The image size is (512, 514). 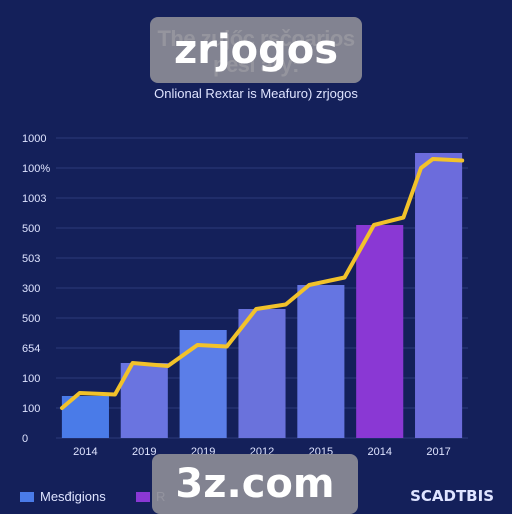 What do you see at coordinates (256, 50) in the screenshot?
I see `watermark-top: zrjogos` at bounding box center [256, 50].